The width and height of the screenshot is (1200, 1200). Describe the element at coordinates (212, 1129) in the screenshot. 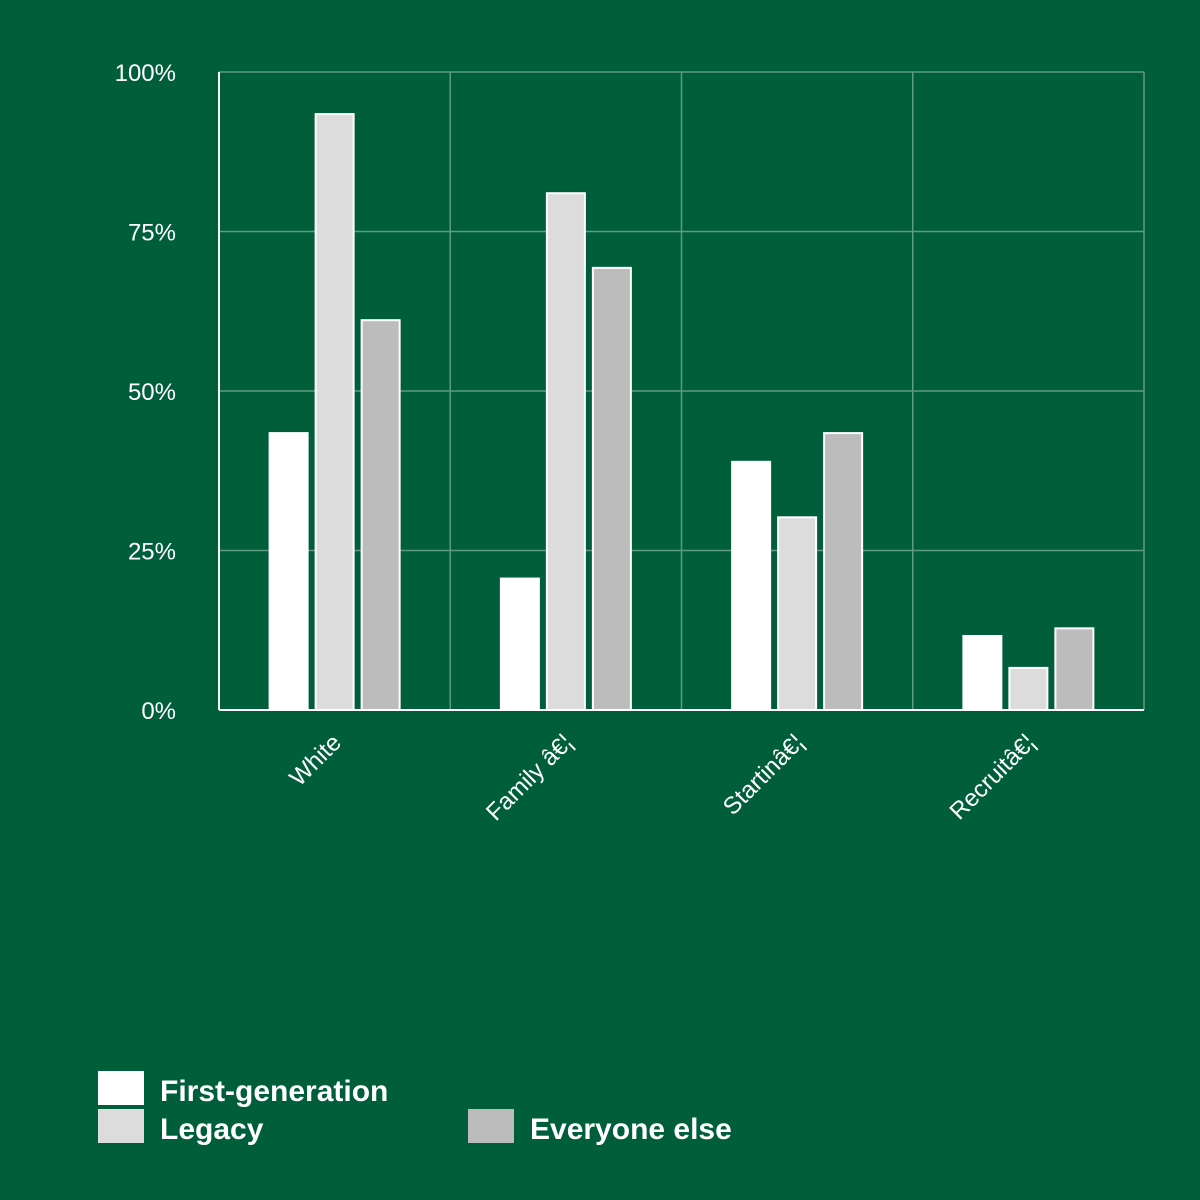

I see `legend-label: Legacy` at that location.